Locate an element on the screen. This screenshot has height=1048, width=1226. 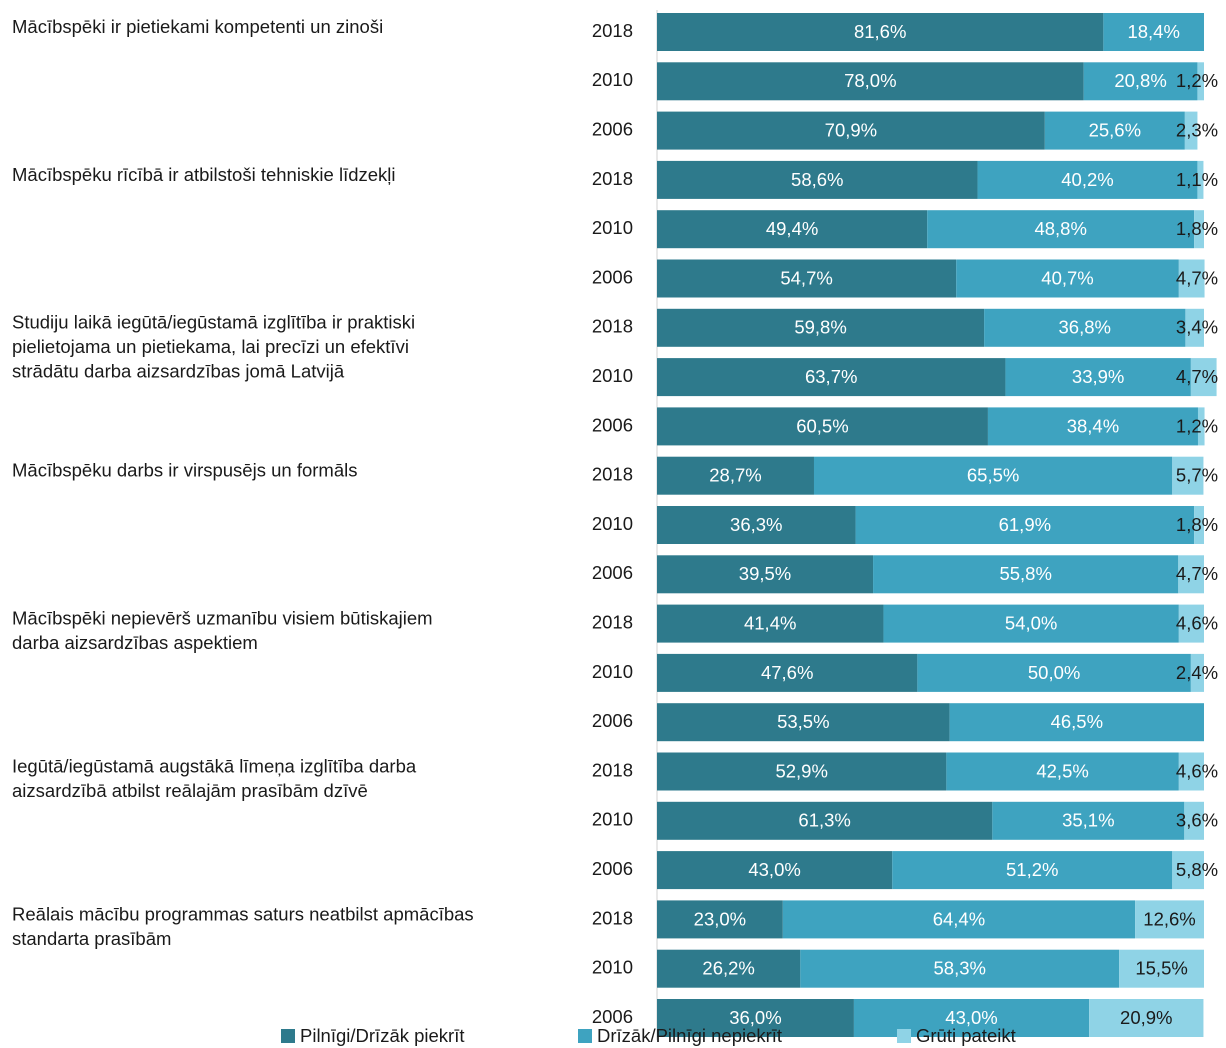
value-label: 78,0% is located at coordinates (870, 80).